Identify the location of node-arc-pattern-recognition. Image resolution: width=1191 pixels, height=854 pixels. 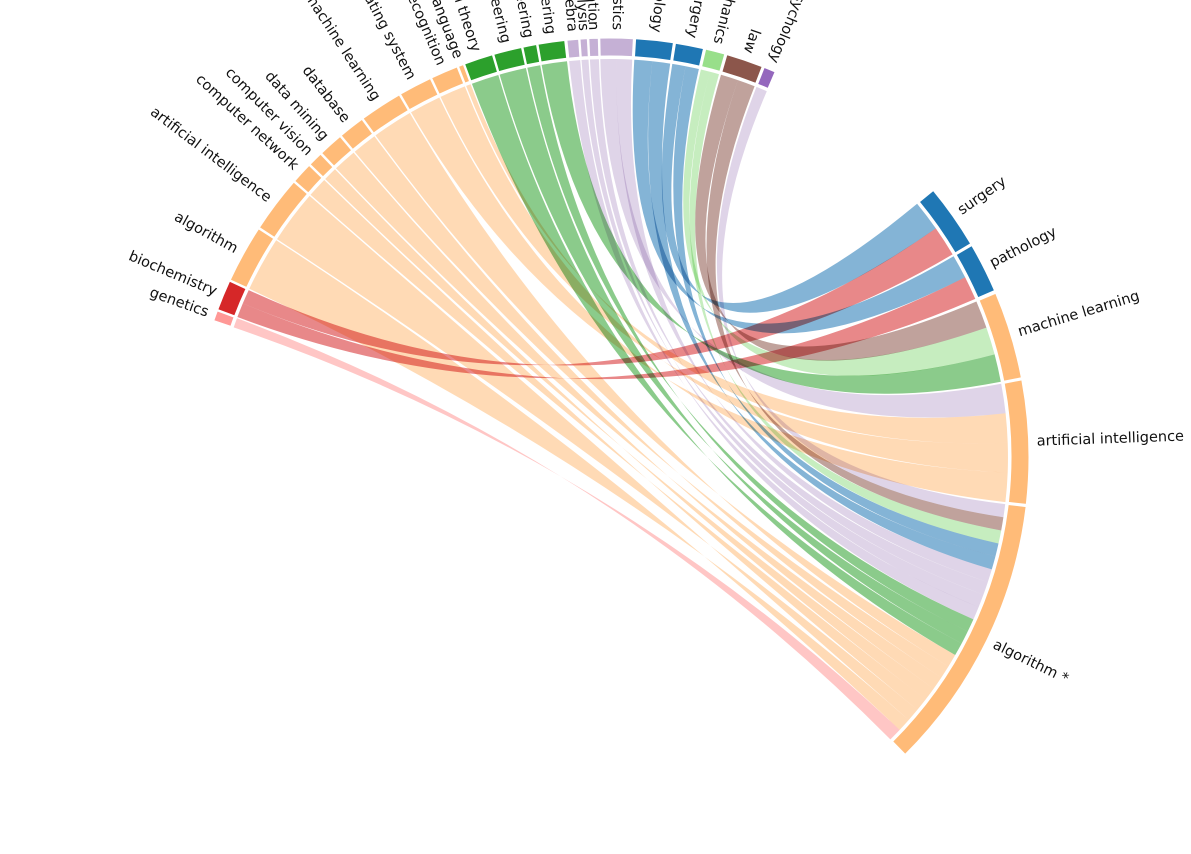
(447, 80).